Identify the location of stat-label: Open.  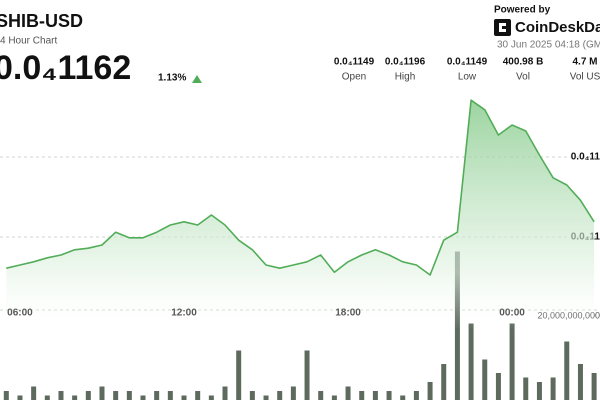
(354, 77).